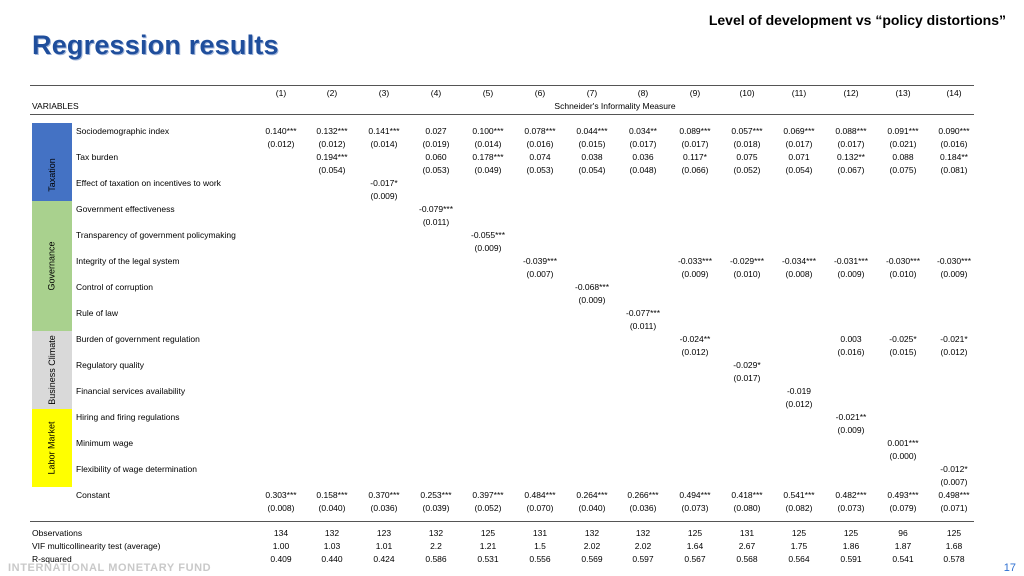 Image resolution: width=1024 pixels, height=576 pixels. I want to click on band-governance, so click(52, 266).